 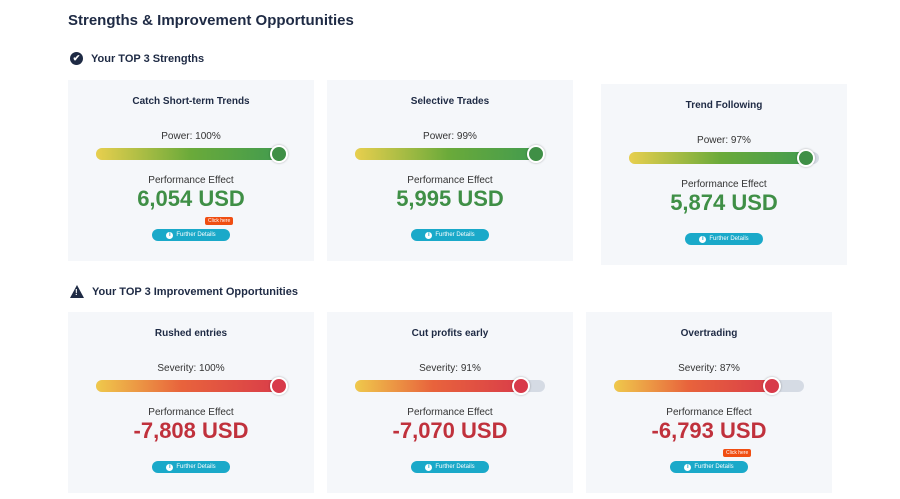 What do you see at coordinates (450, 136) in the screenshot?
I see `level-label: Power: 99%` at bounding box center [450, 136].